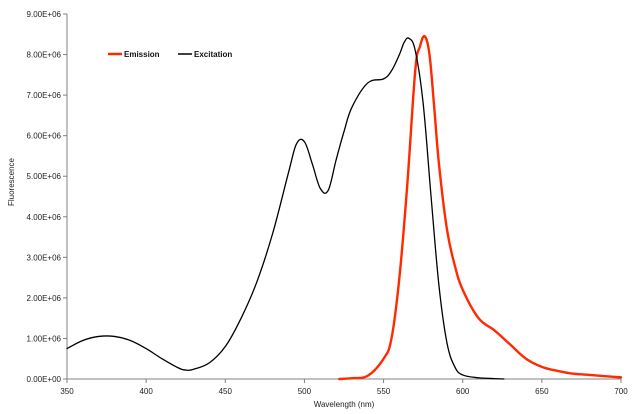 This screenshot has width=632, height=414. Describe the element at coordinates (44, 136) in the screenshot. I see `y-tick-label: 6.00E+06` at that location.